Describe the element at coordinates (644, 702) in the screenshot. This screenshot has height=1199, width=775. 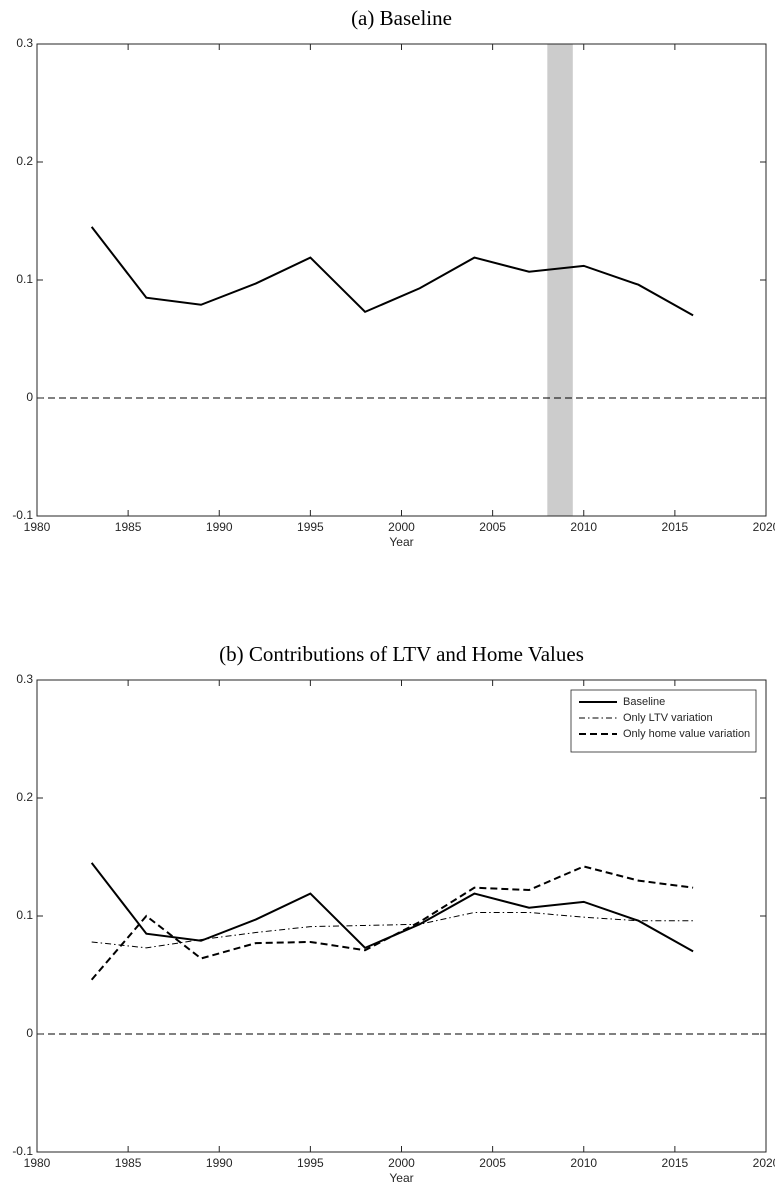
I see `legend-label: Baseline` at that location.